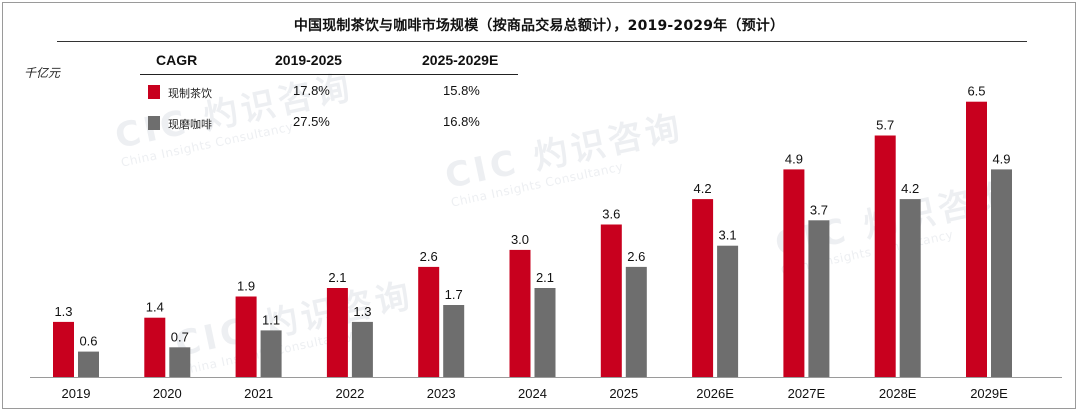 The width and height of the screenshot is (1080, 413). What do you see at coordinates (271, 353) in the screenshot?
I see `bar-coffee-2021` at bounding box center [271, 353].